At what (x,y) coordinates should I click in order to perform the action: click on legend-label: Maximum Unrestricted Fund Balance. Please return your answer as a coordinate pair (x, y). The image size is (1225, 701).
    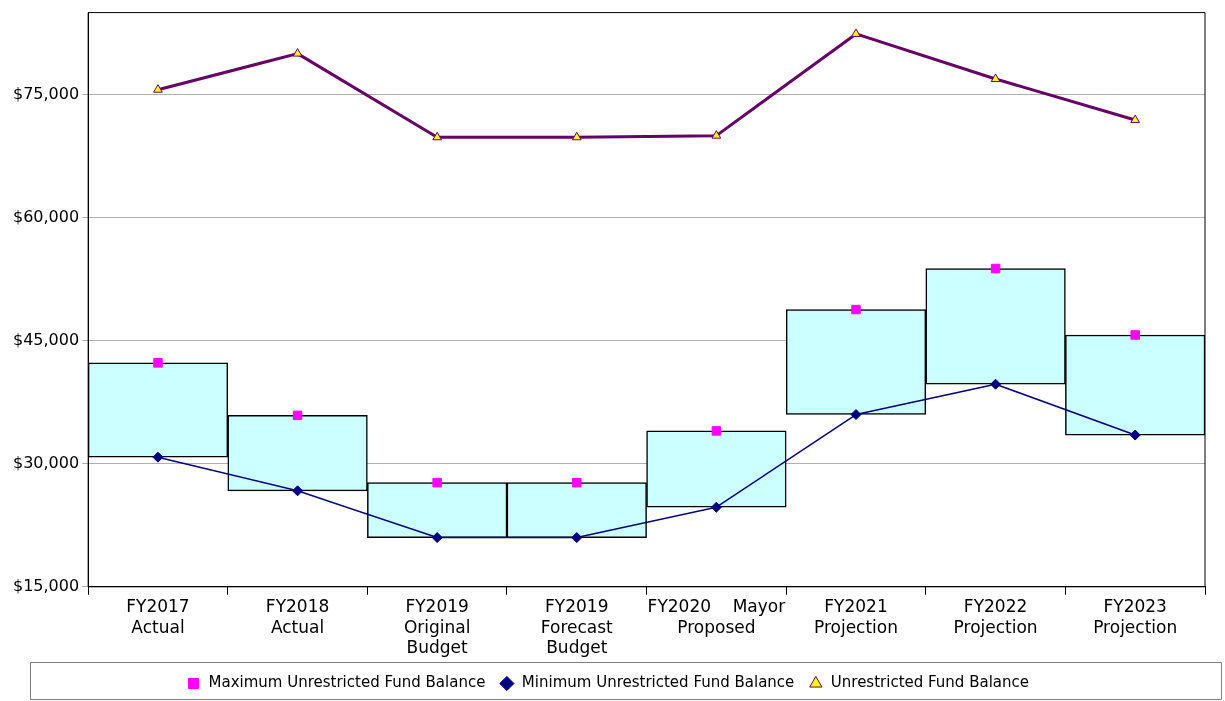
    Looking at the image, I should click on (347, 682).